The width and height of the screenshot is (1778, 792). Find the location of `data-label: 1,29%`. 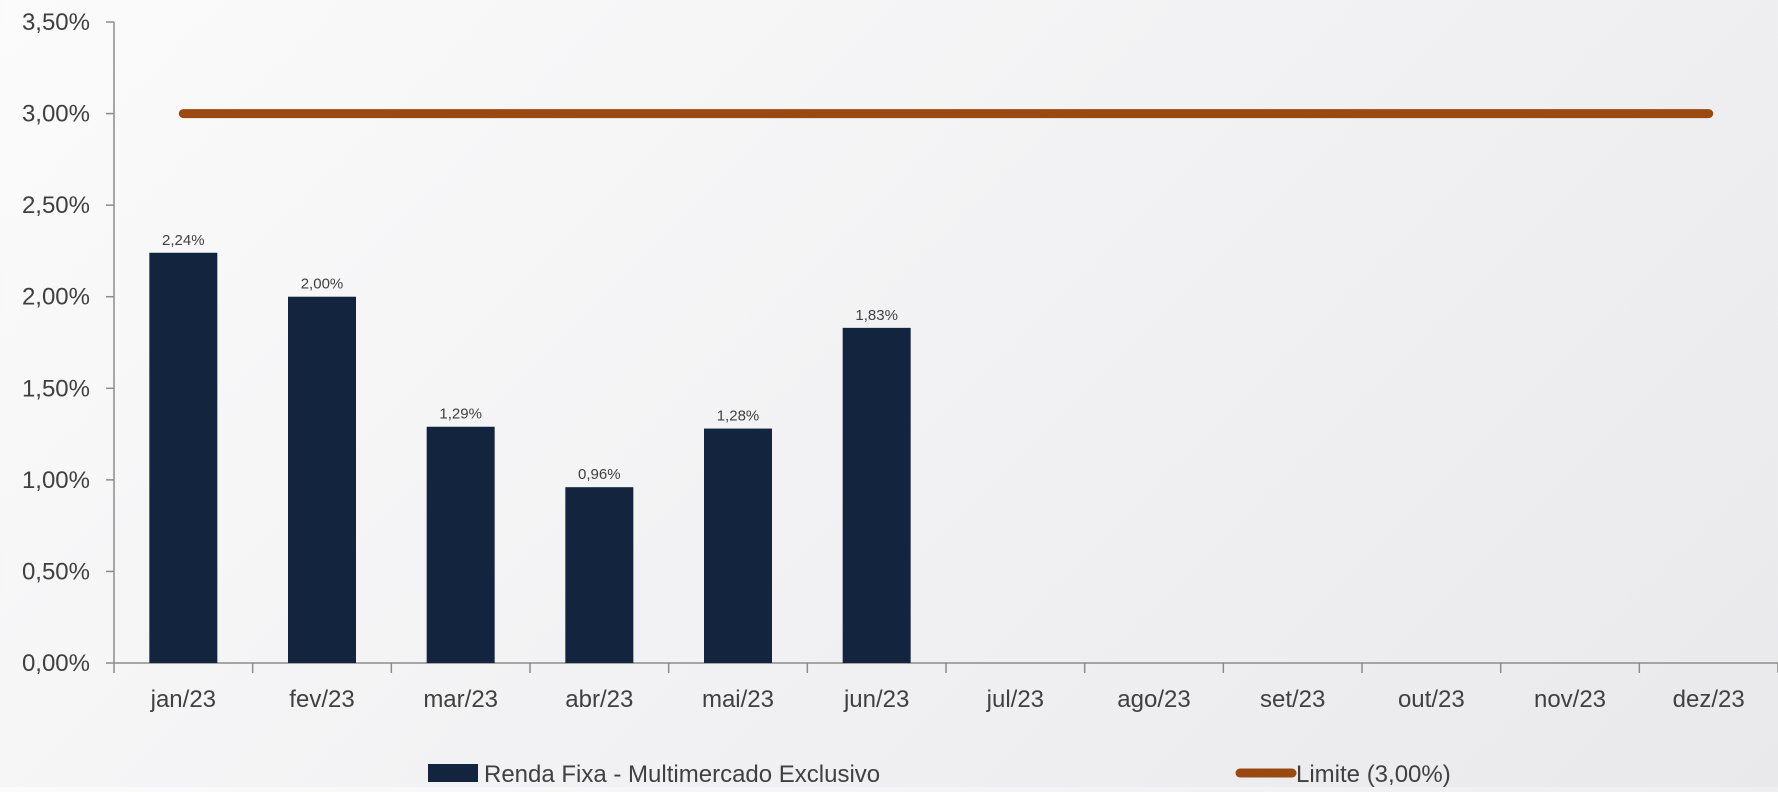

data-label: 1,29% is located at coordinates (460, 414).